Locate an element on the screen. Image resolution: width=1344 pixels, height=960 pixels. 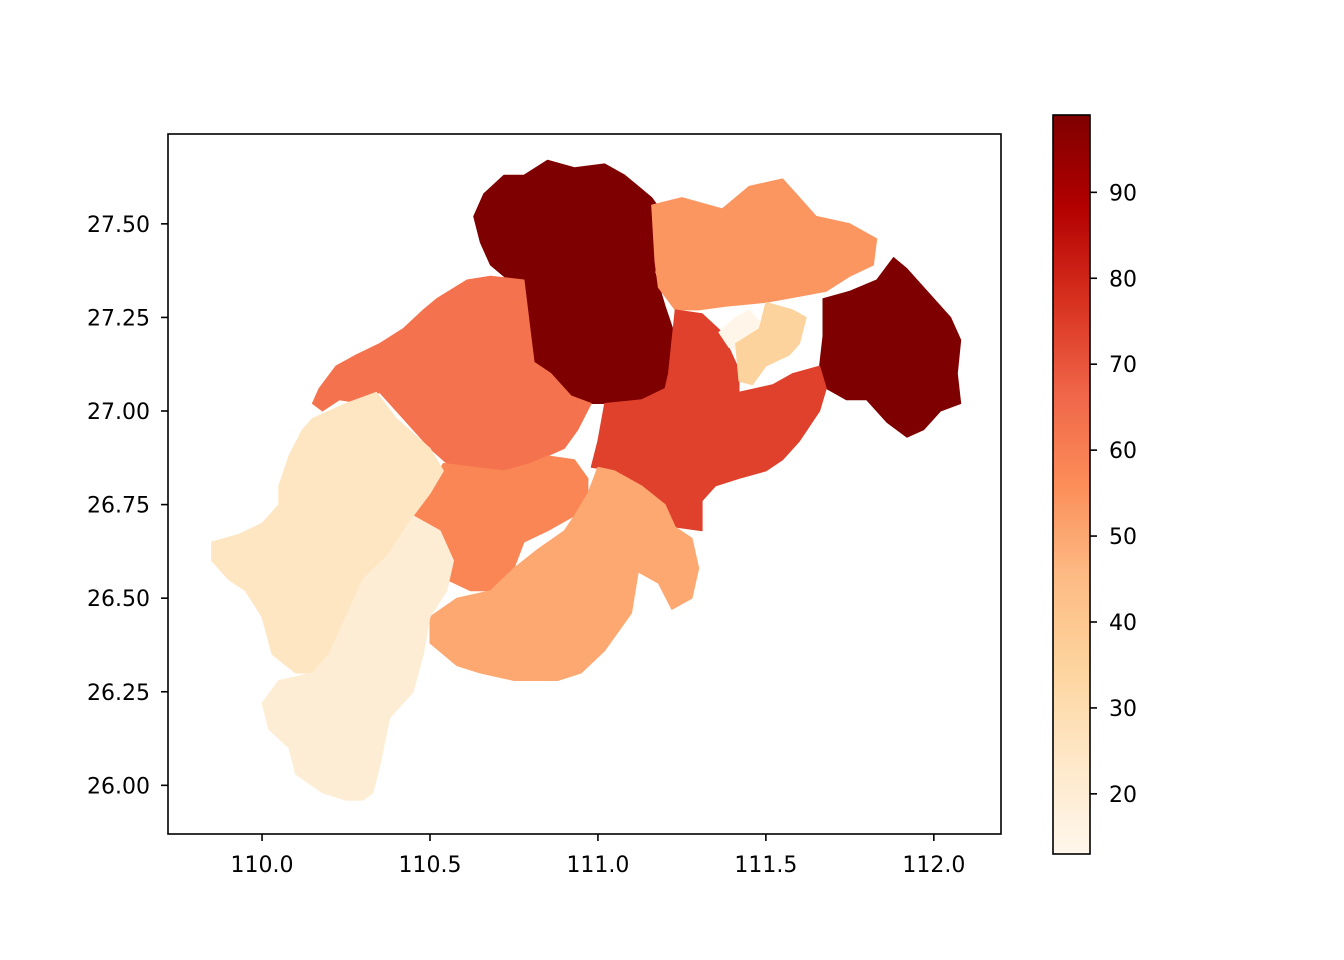
x-axis: 110.0 110.5 111.0 111.5 112.0 is located at coordinates (598, 856).